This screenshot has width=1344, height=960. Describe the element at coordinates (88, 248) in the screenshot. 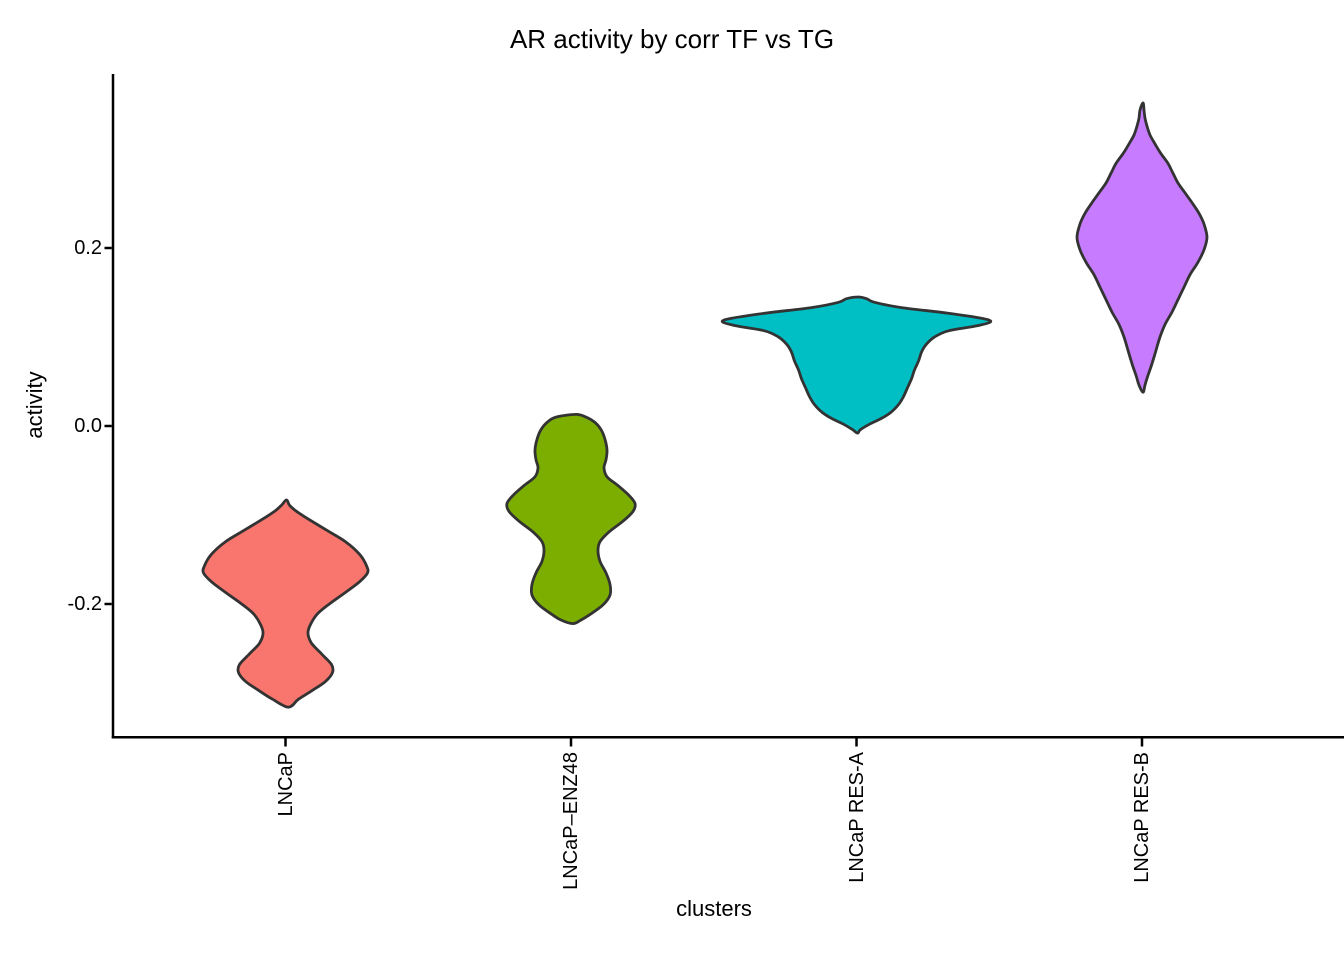

I see `y-tick-label-0.2: 0.2` at that location.